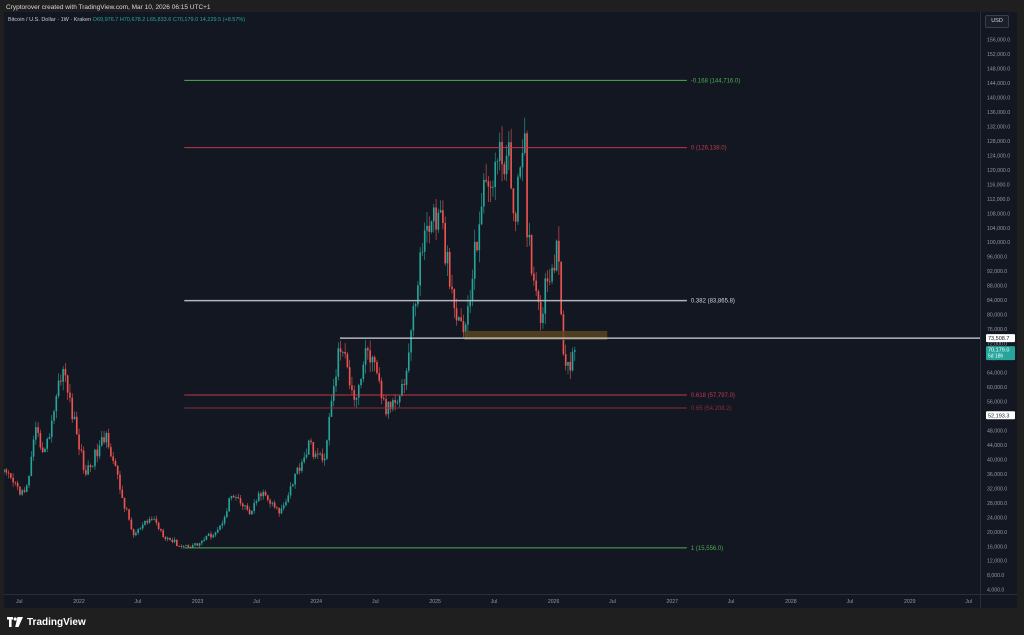 Image resolution: width=1024 pixels, height=635 pixels. I want to click on y-tick-label: 40,000.0, so click(997, 460).